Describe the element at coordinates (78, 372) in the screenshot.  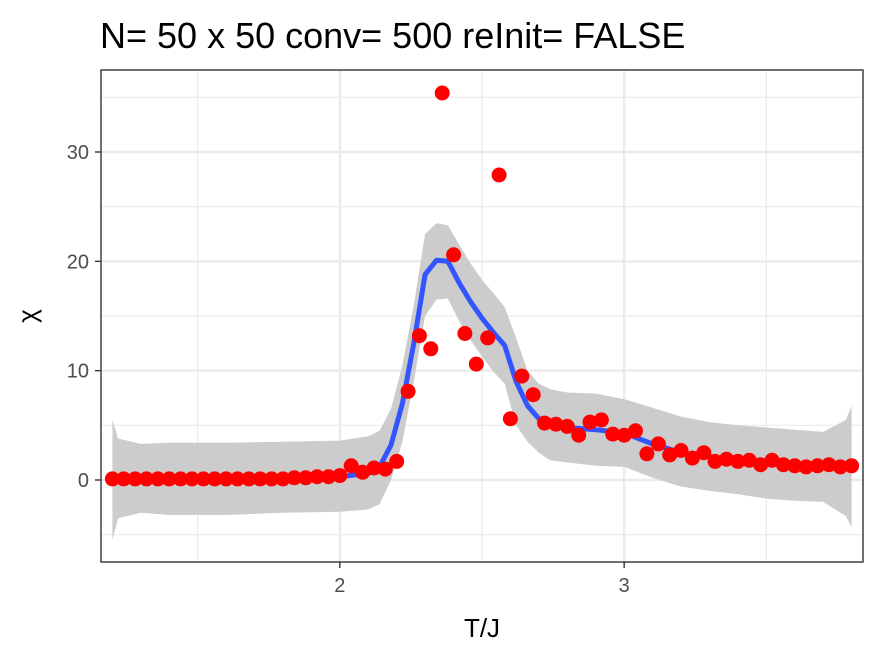
I see `y-tick-label: 10` at that location.